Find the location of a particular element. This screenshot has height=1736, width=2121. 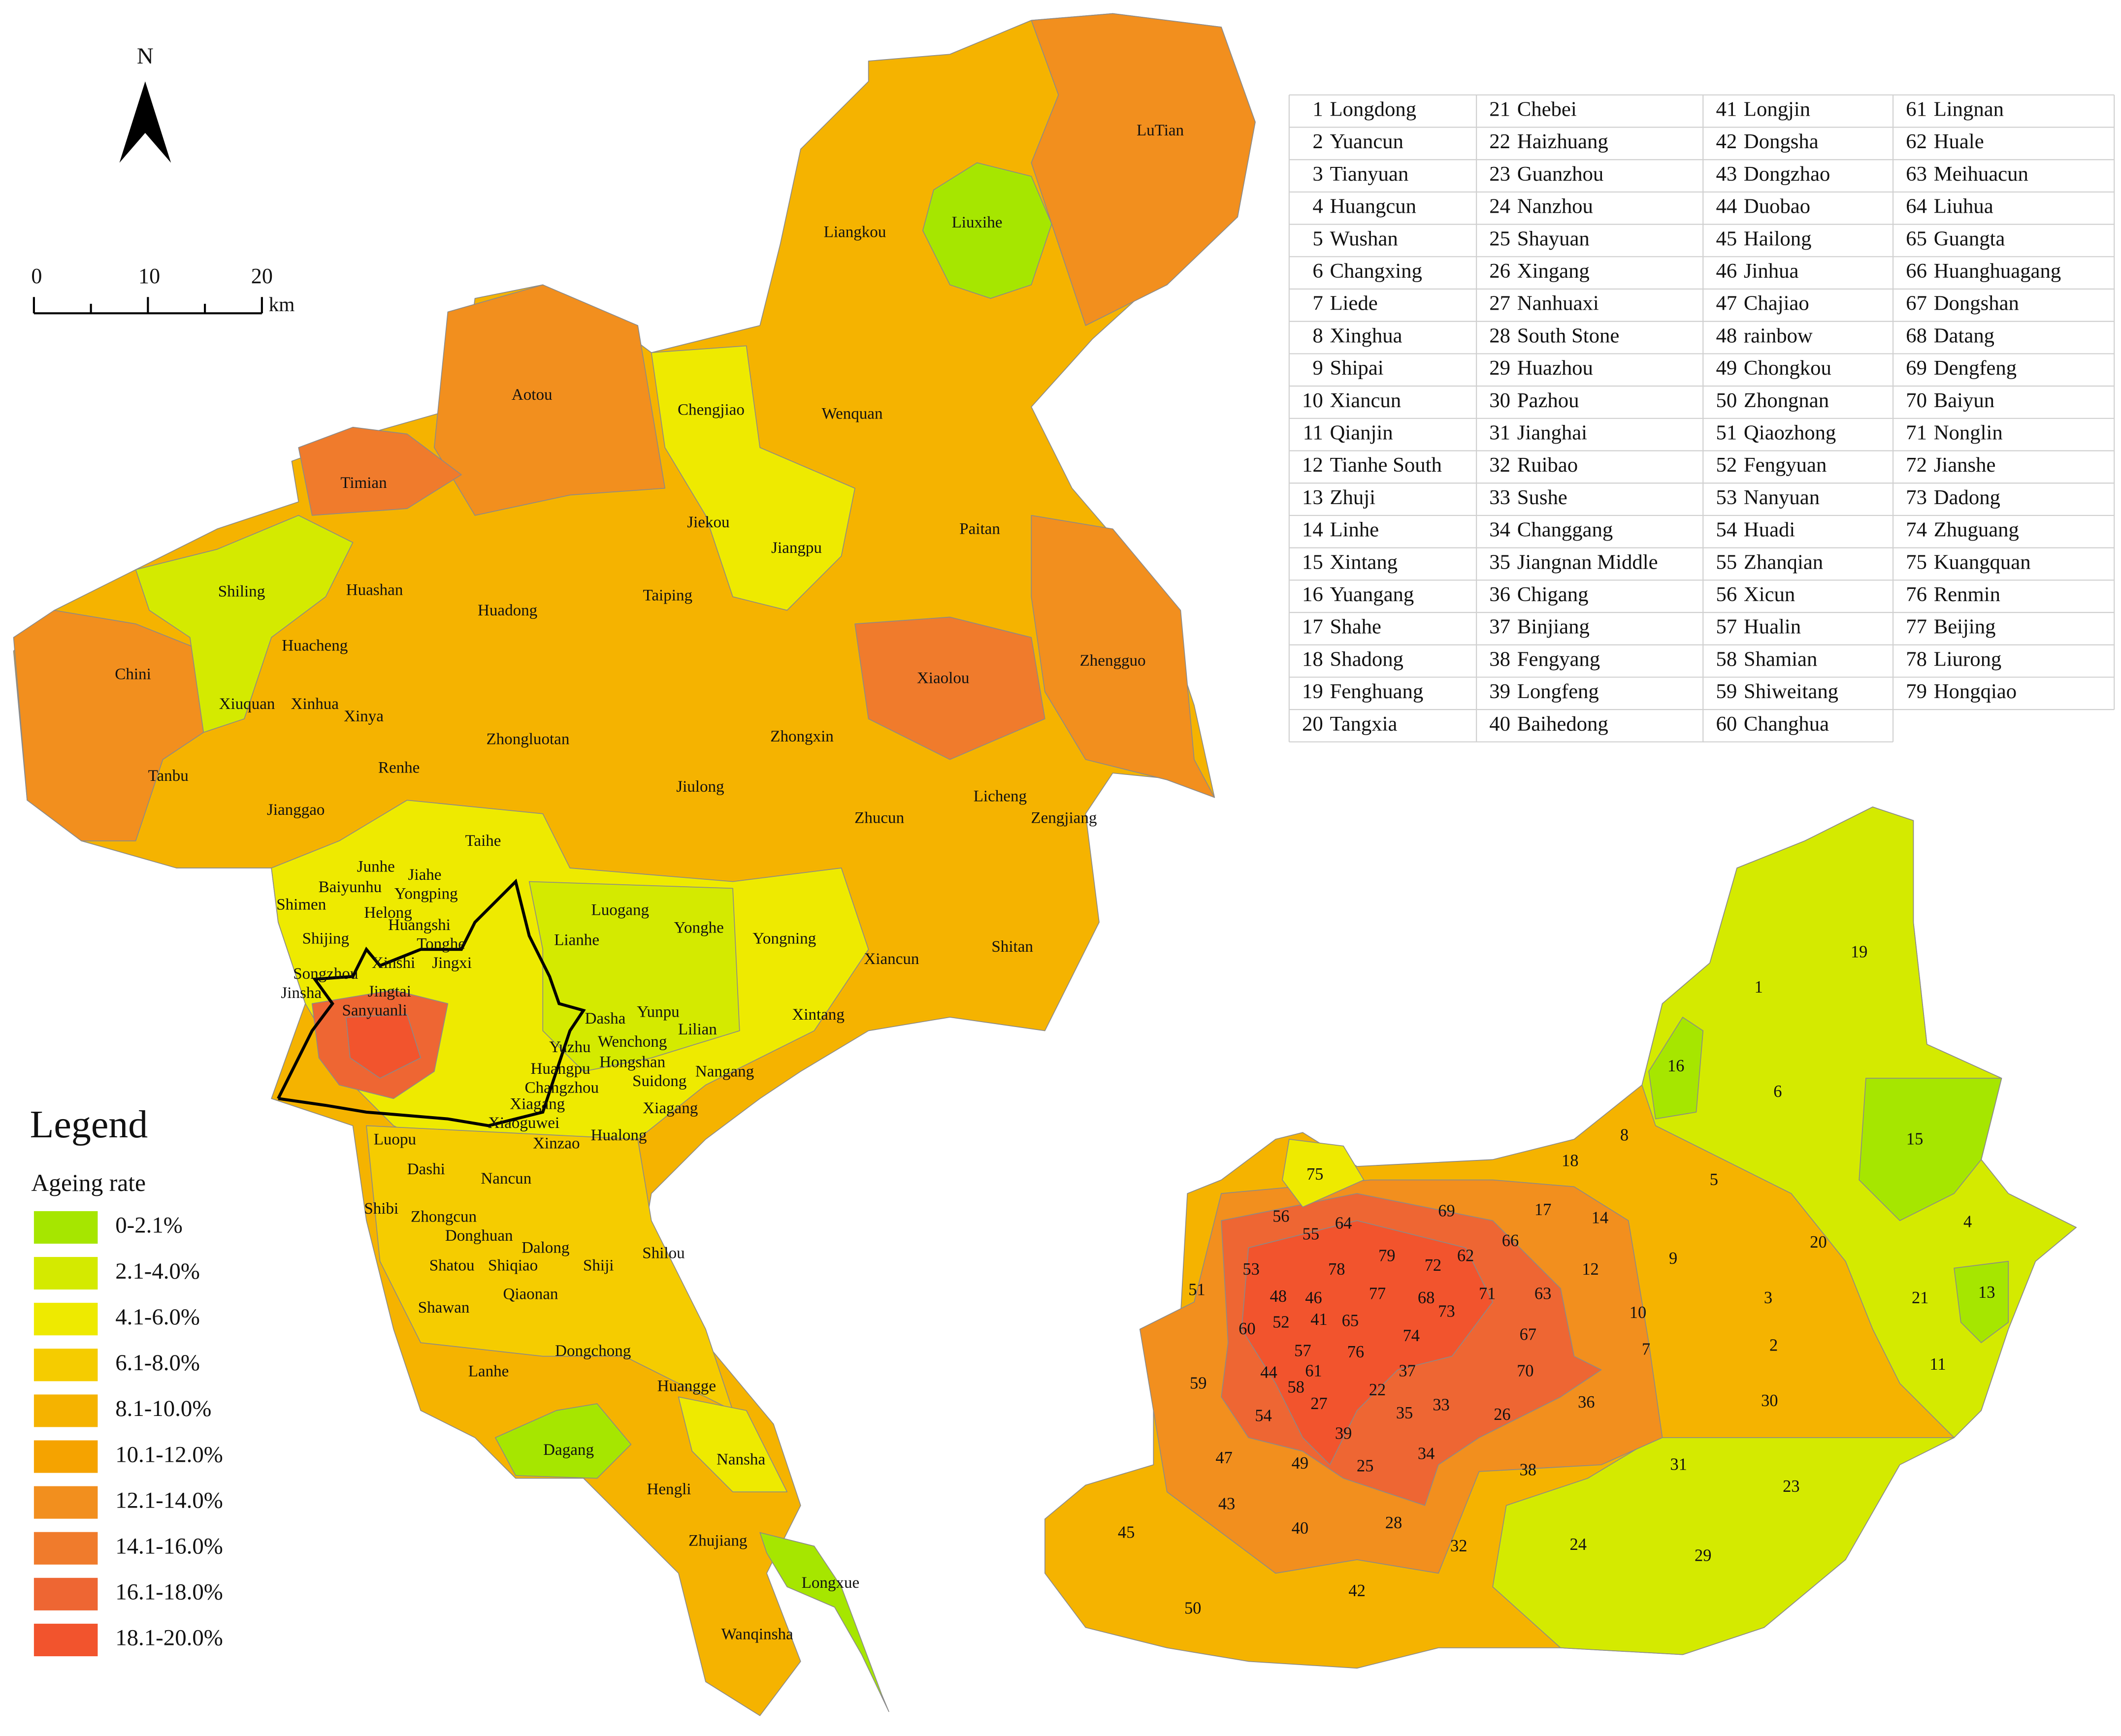

place-label: Donghuan is located at coordinates (479, 1236).